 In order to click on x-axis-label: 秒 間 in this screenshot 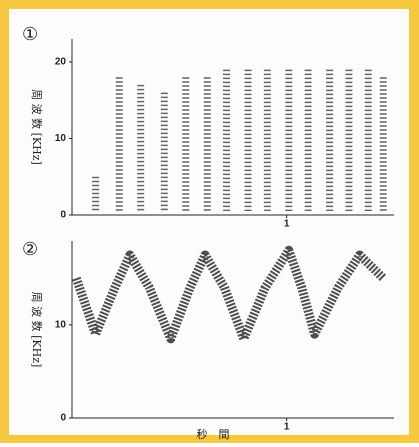, I will do `click(213, 434)`.